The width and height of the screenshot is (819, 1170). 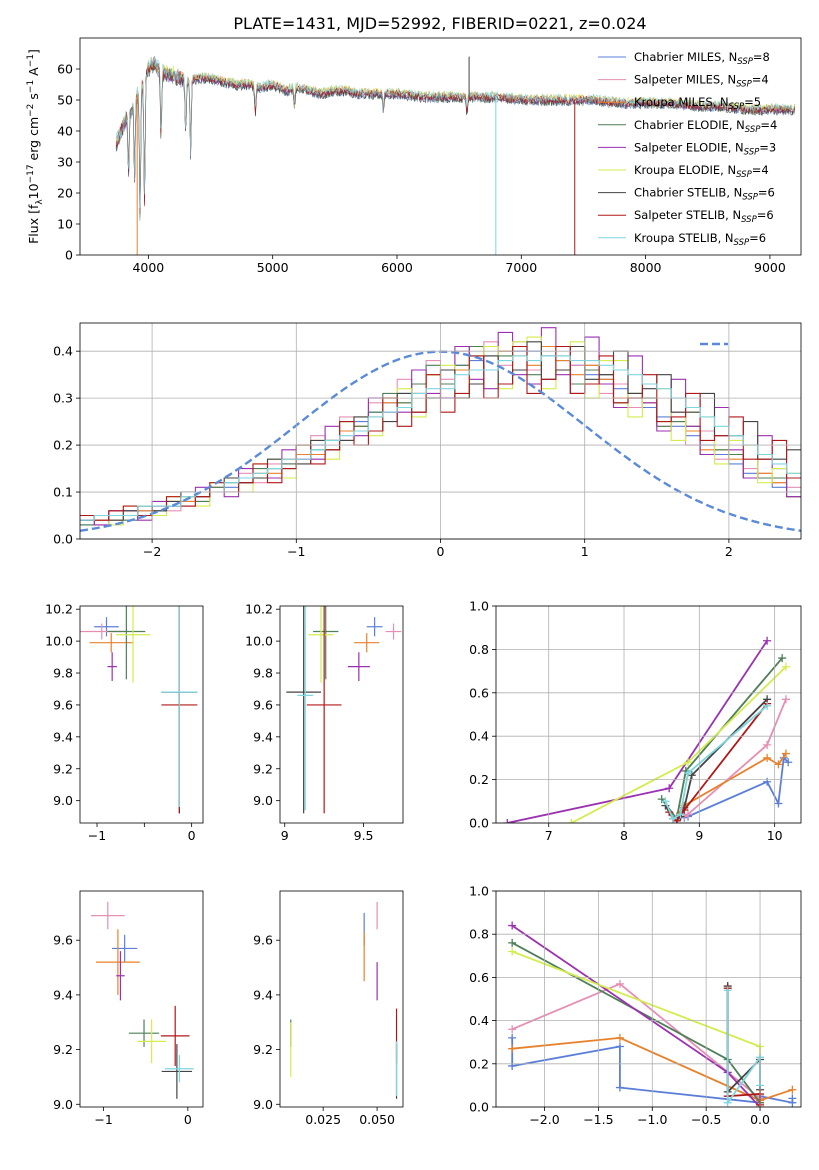 I want to click on y-tick-label: 1.0, so click(x=479, y=606).